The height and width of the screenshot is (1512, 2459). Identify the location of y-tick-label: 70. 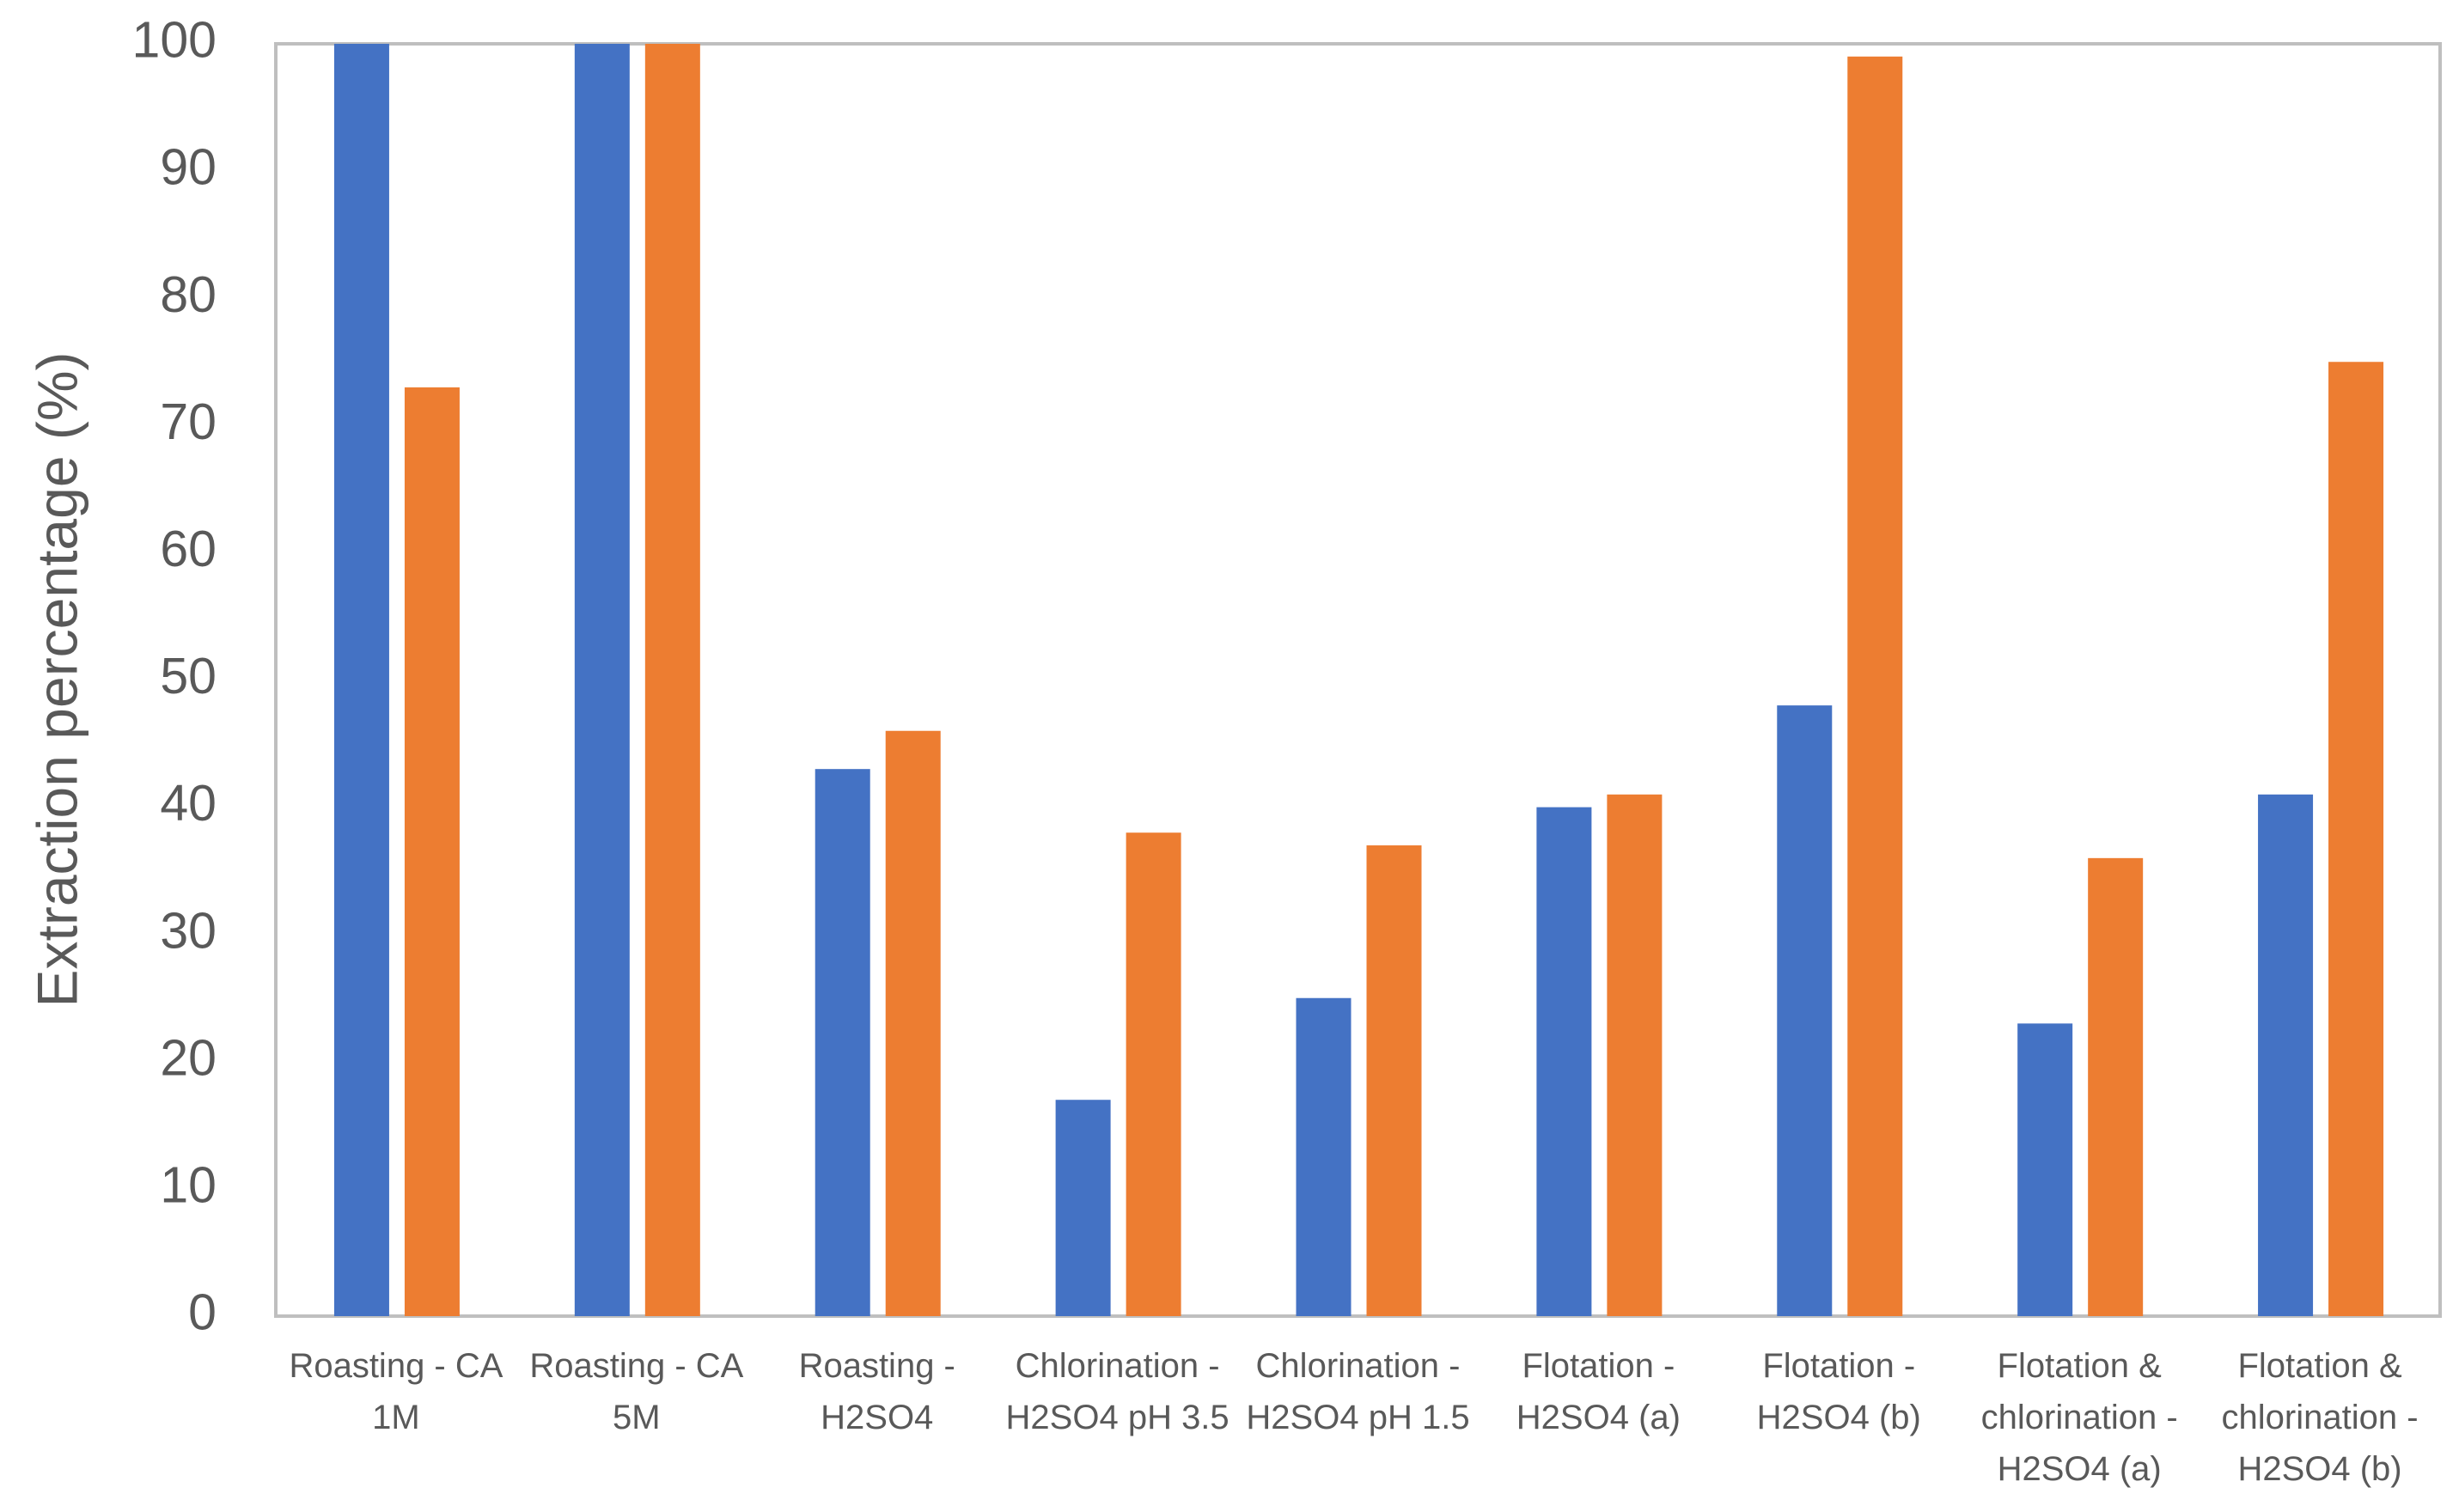
(188, 421).